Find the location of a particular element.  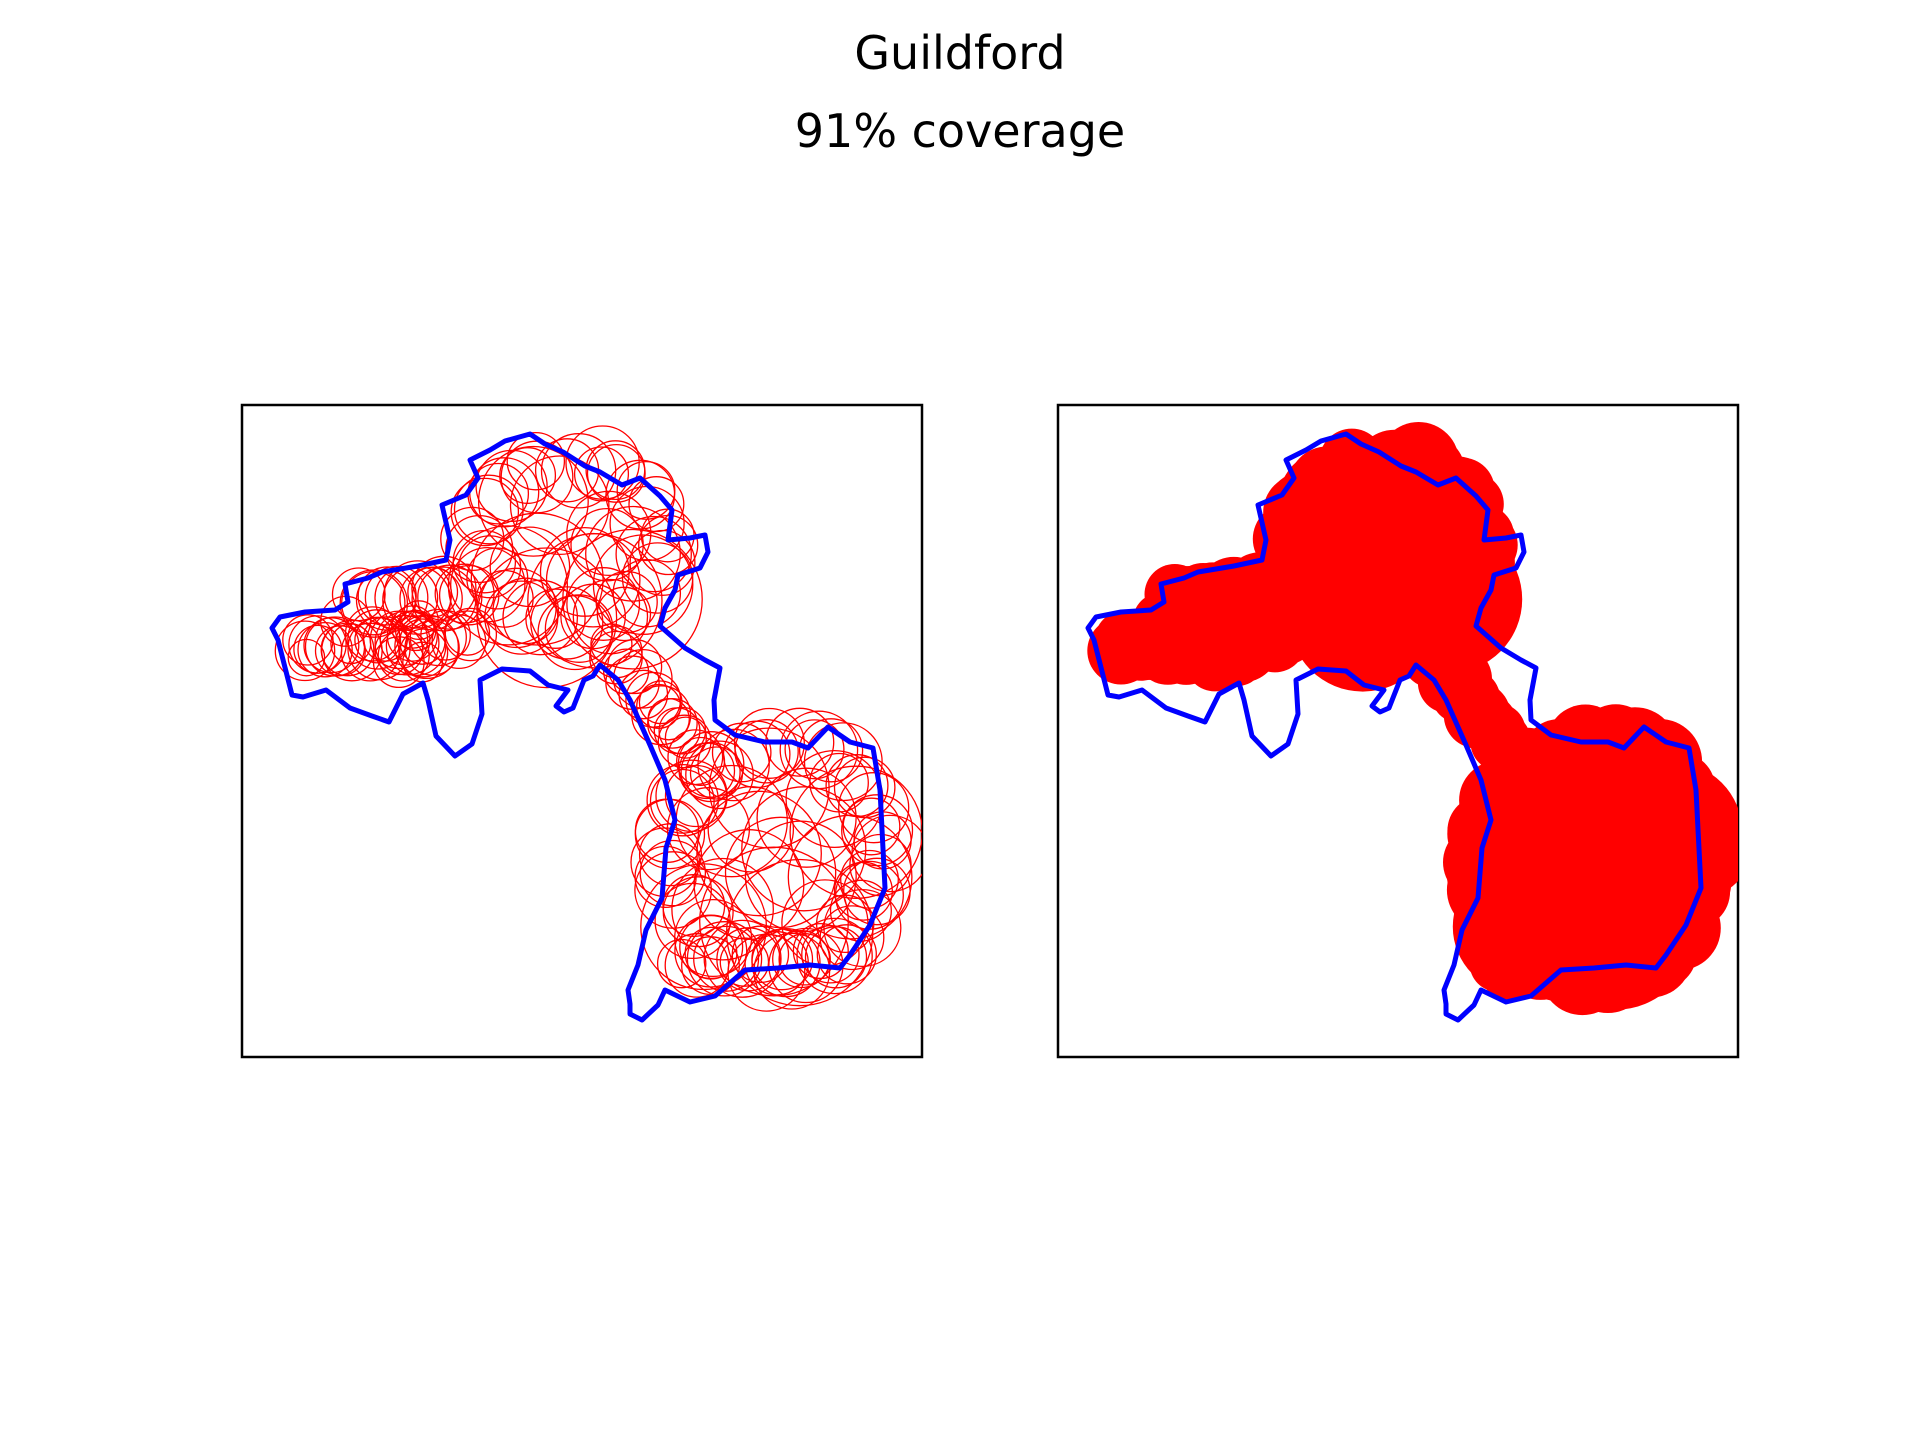

coverage-subtitle: 91% coverage is located at coordinates (960, 131).